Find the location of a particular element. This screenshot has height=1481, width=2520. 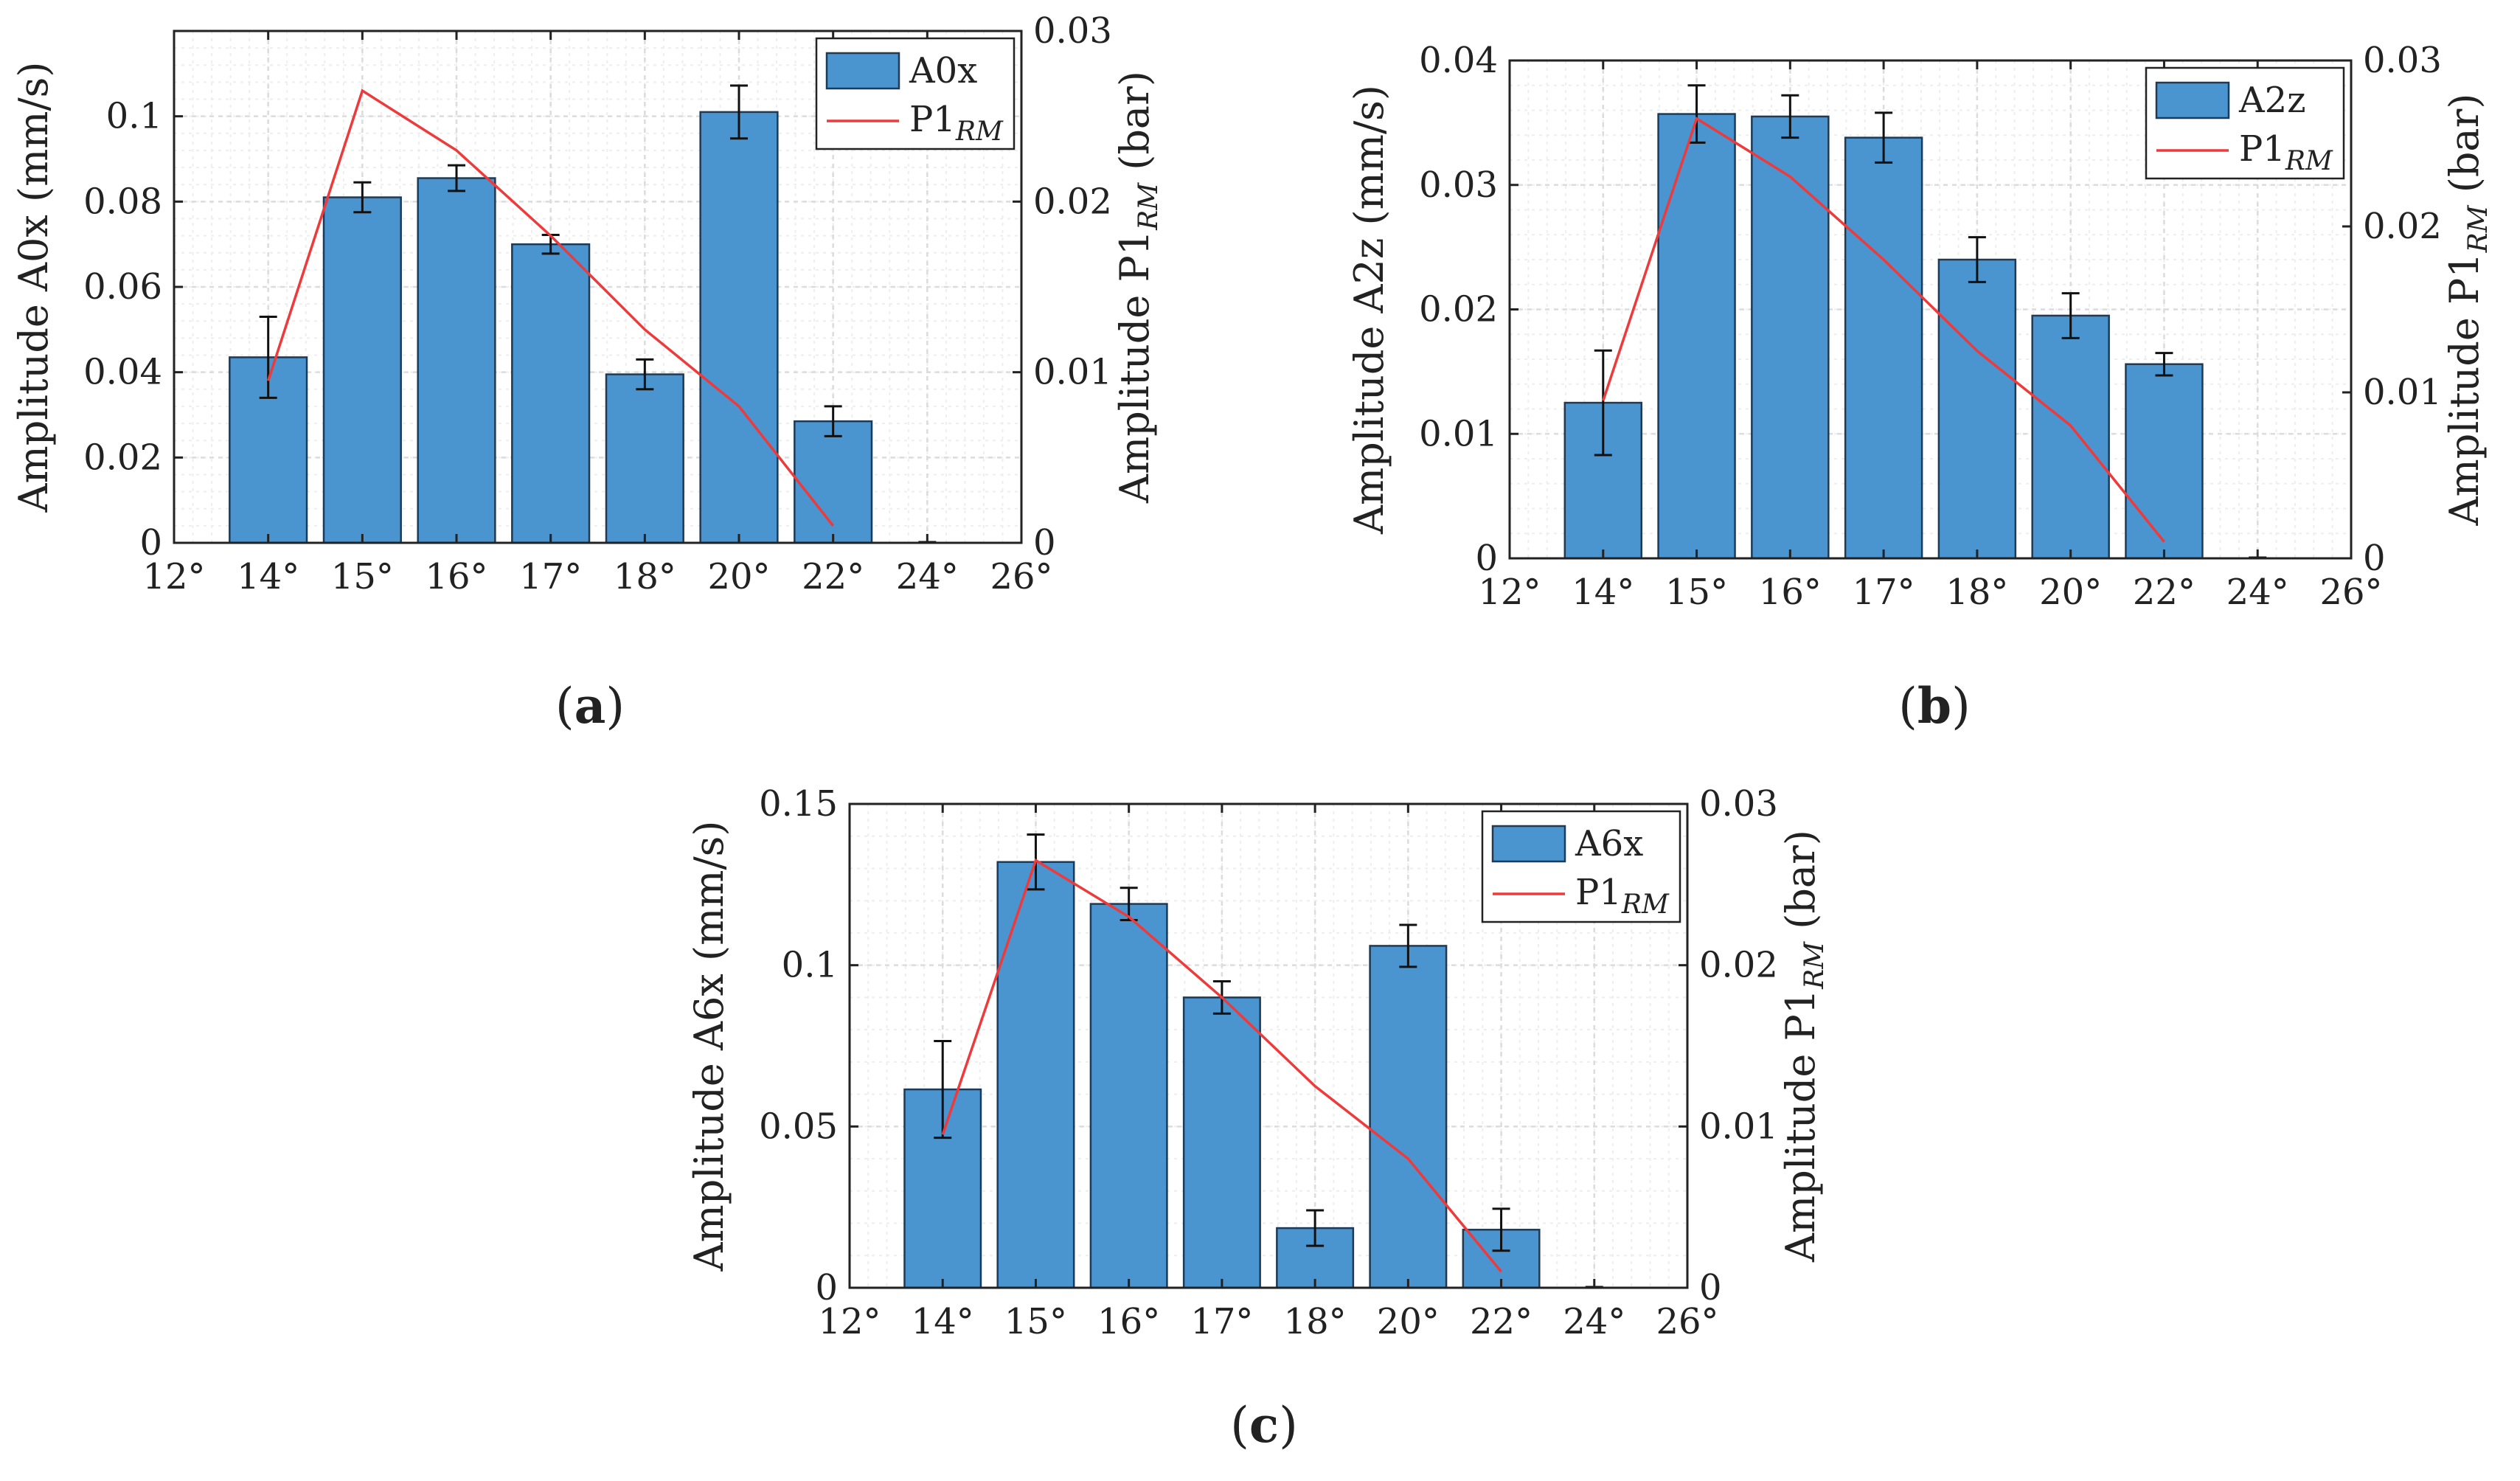

y-tick-label: 0.08 is located at coordinates (123, 201).